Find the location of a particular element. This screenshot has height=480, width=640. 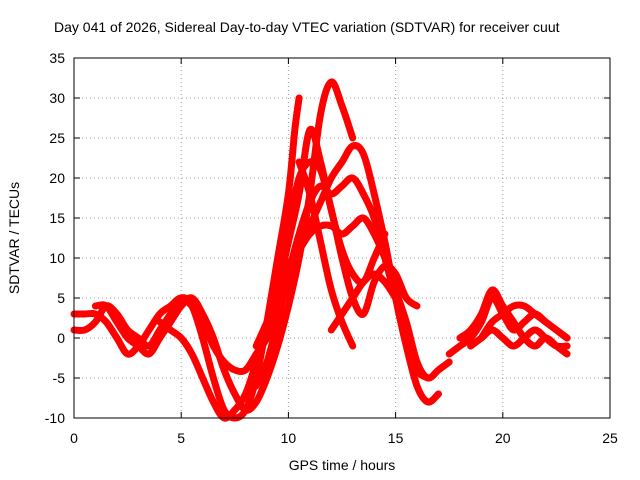

x-axis-label: GPS time / hours is located at coordinates (342, 465).